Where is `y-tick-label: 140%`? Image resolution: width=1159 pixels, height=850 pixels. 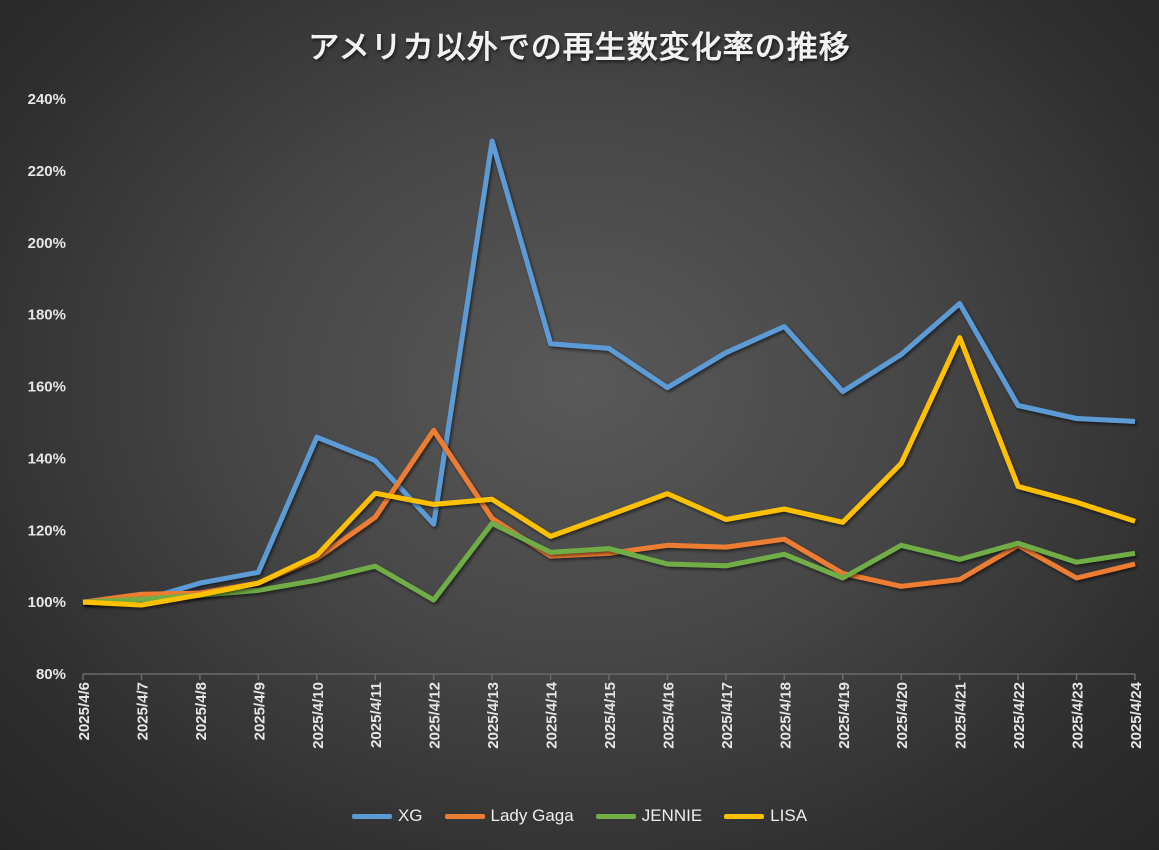 y-tick-label: 140% is located at coordinates (47, 458).